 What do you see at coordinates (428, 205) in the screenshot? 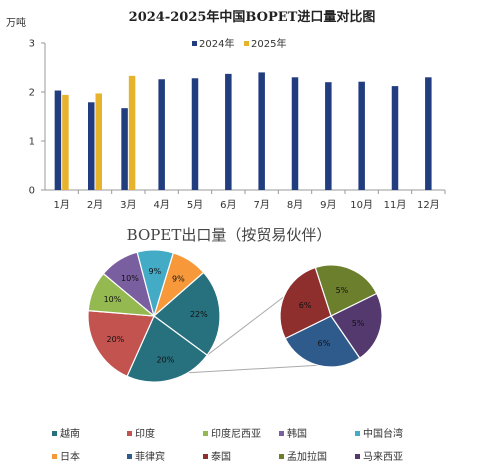
I see `x-tick-label: 12月` at bounding box center [428, 205].